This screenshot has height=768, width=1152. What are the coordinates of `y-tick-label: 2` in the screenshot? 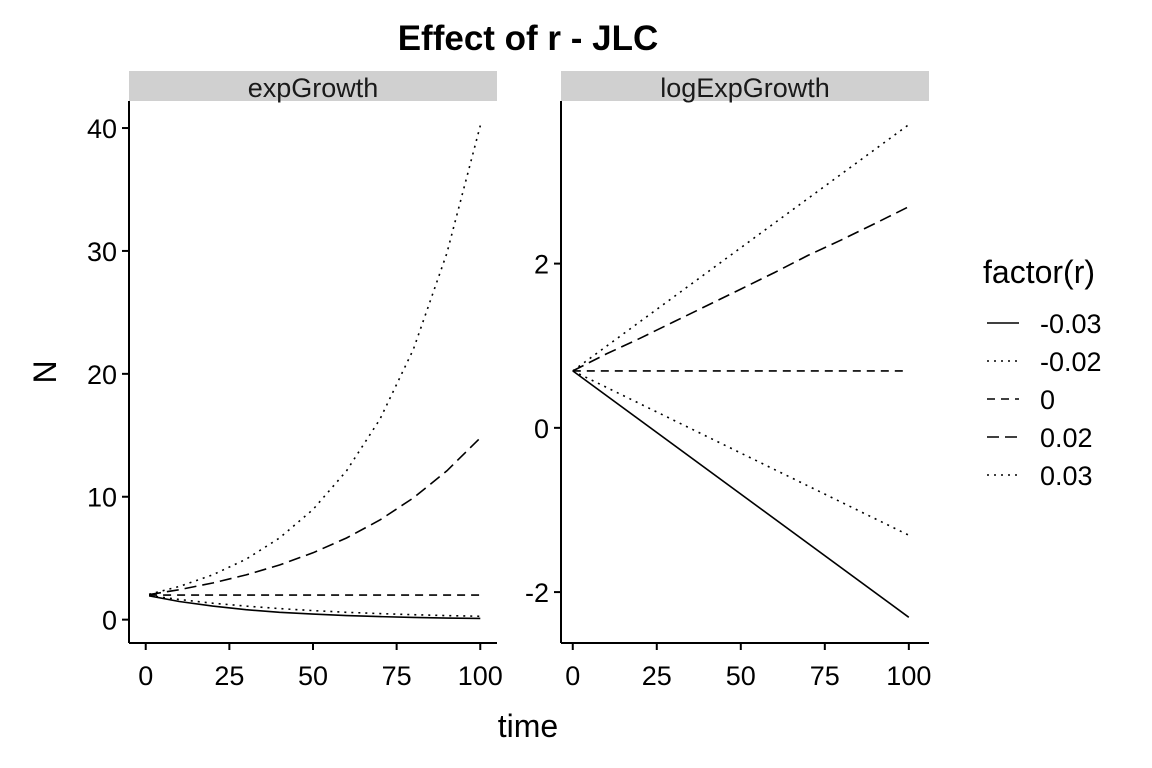 It's located at (541, 265).